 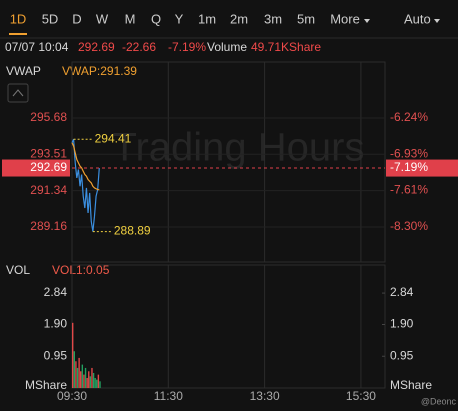 I want to click on tab: 1D, so click(x=18, y=18).